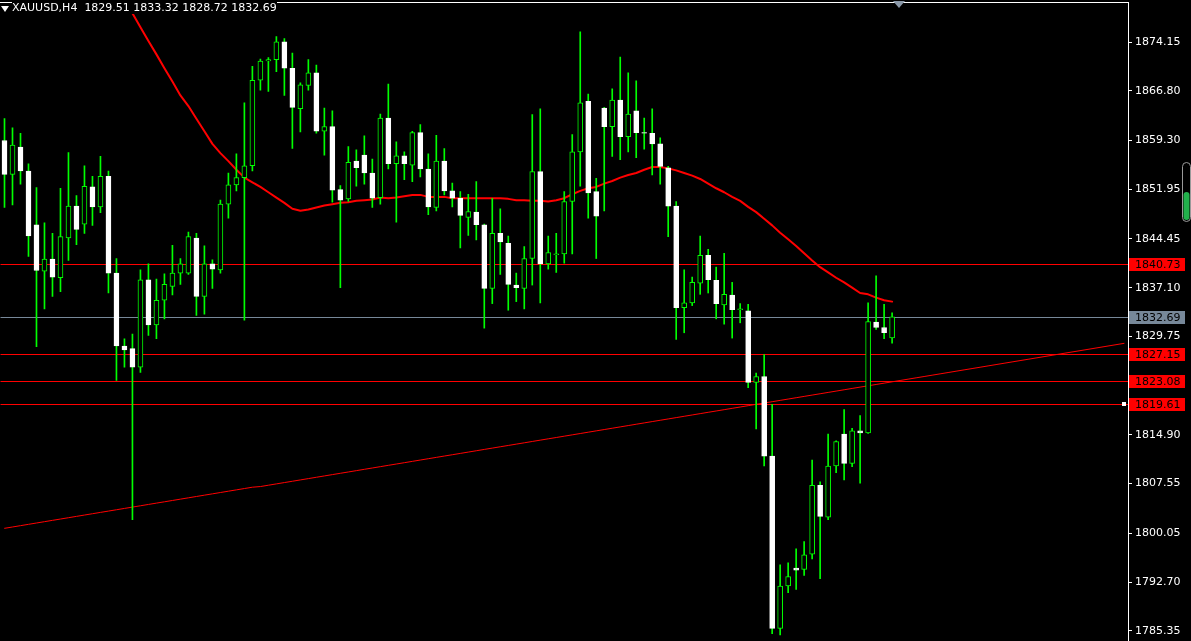 This screenshot has width=1191, height=641. What do you see at coordinates (1158, 336) in the screenshot?
I see `y-tick-label: 1829.75` at bounding box center [1158, 336].